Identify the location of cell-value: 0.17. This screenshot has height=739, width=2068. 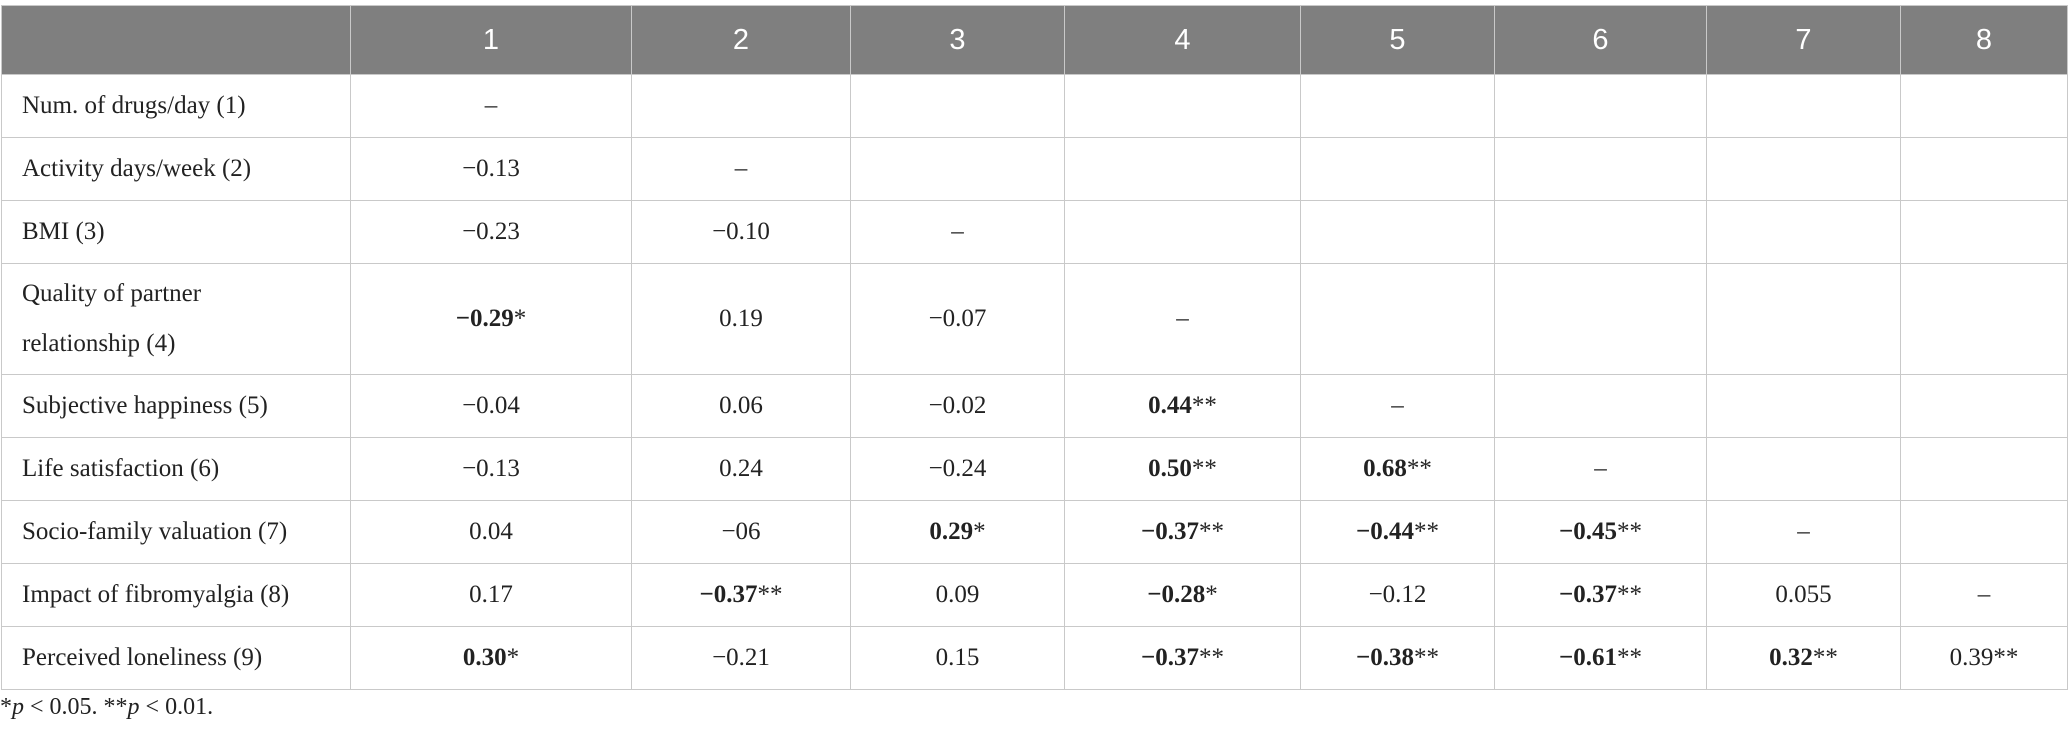
(491, 594).